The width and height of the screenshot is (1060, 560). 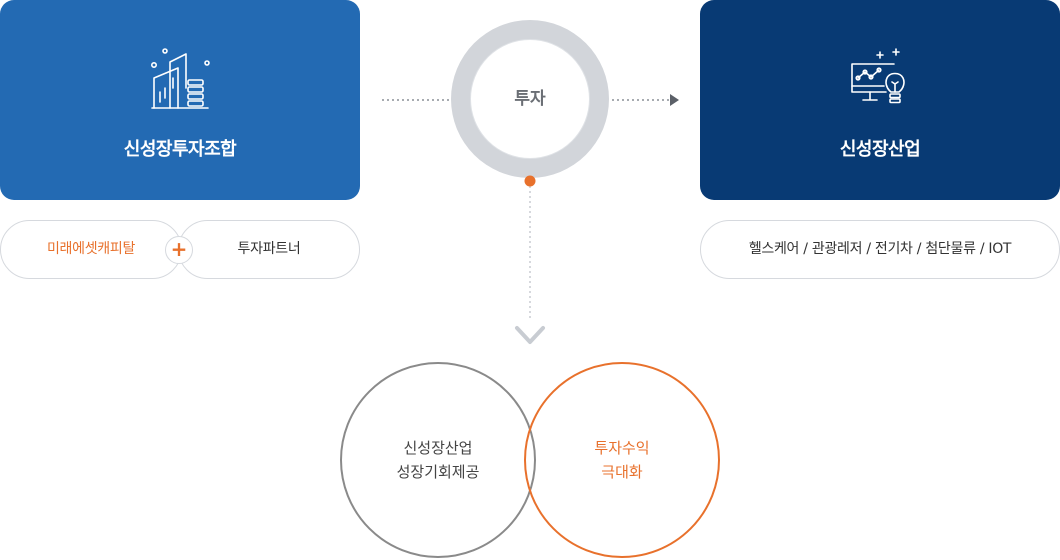 What do you see at coordinates (438, 448) in the screenshot?
I see `growth-opportunity-line1: 신성장산업` at bounding box center [438, 448].